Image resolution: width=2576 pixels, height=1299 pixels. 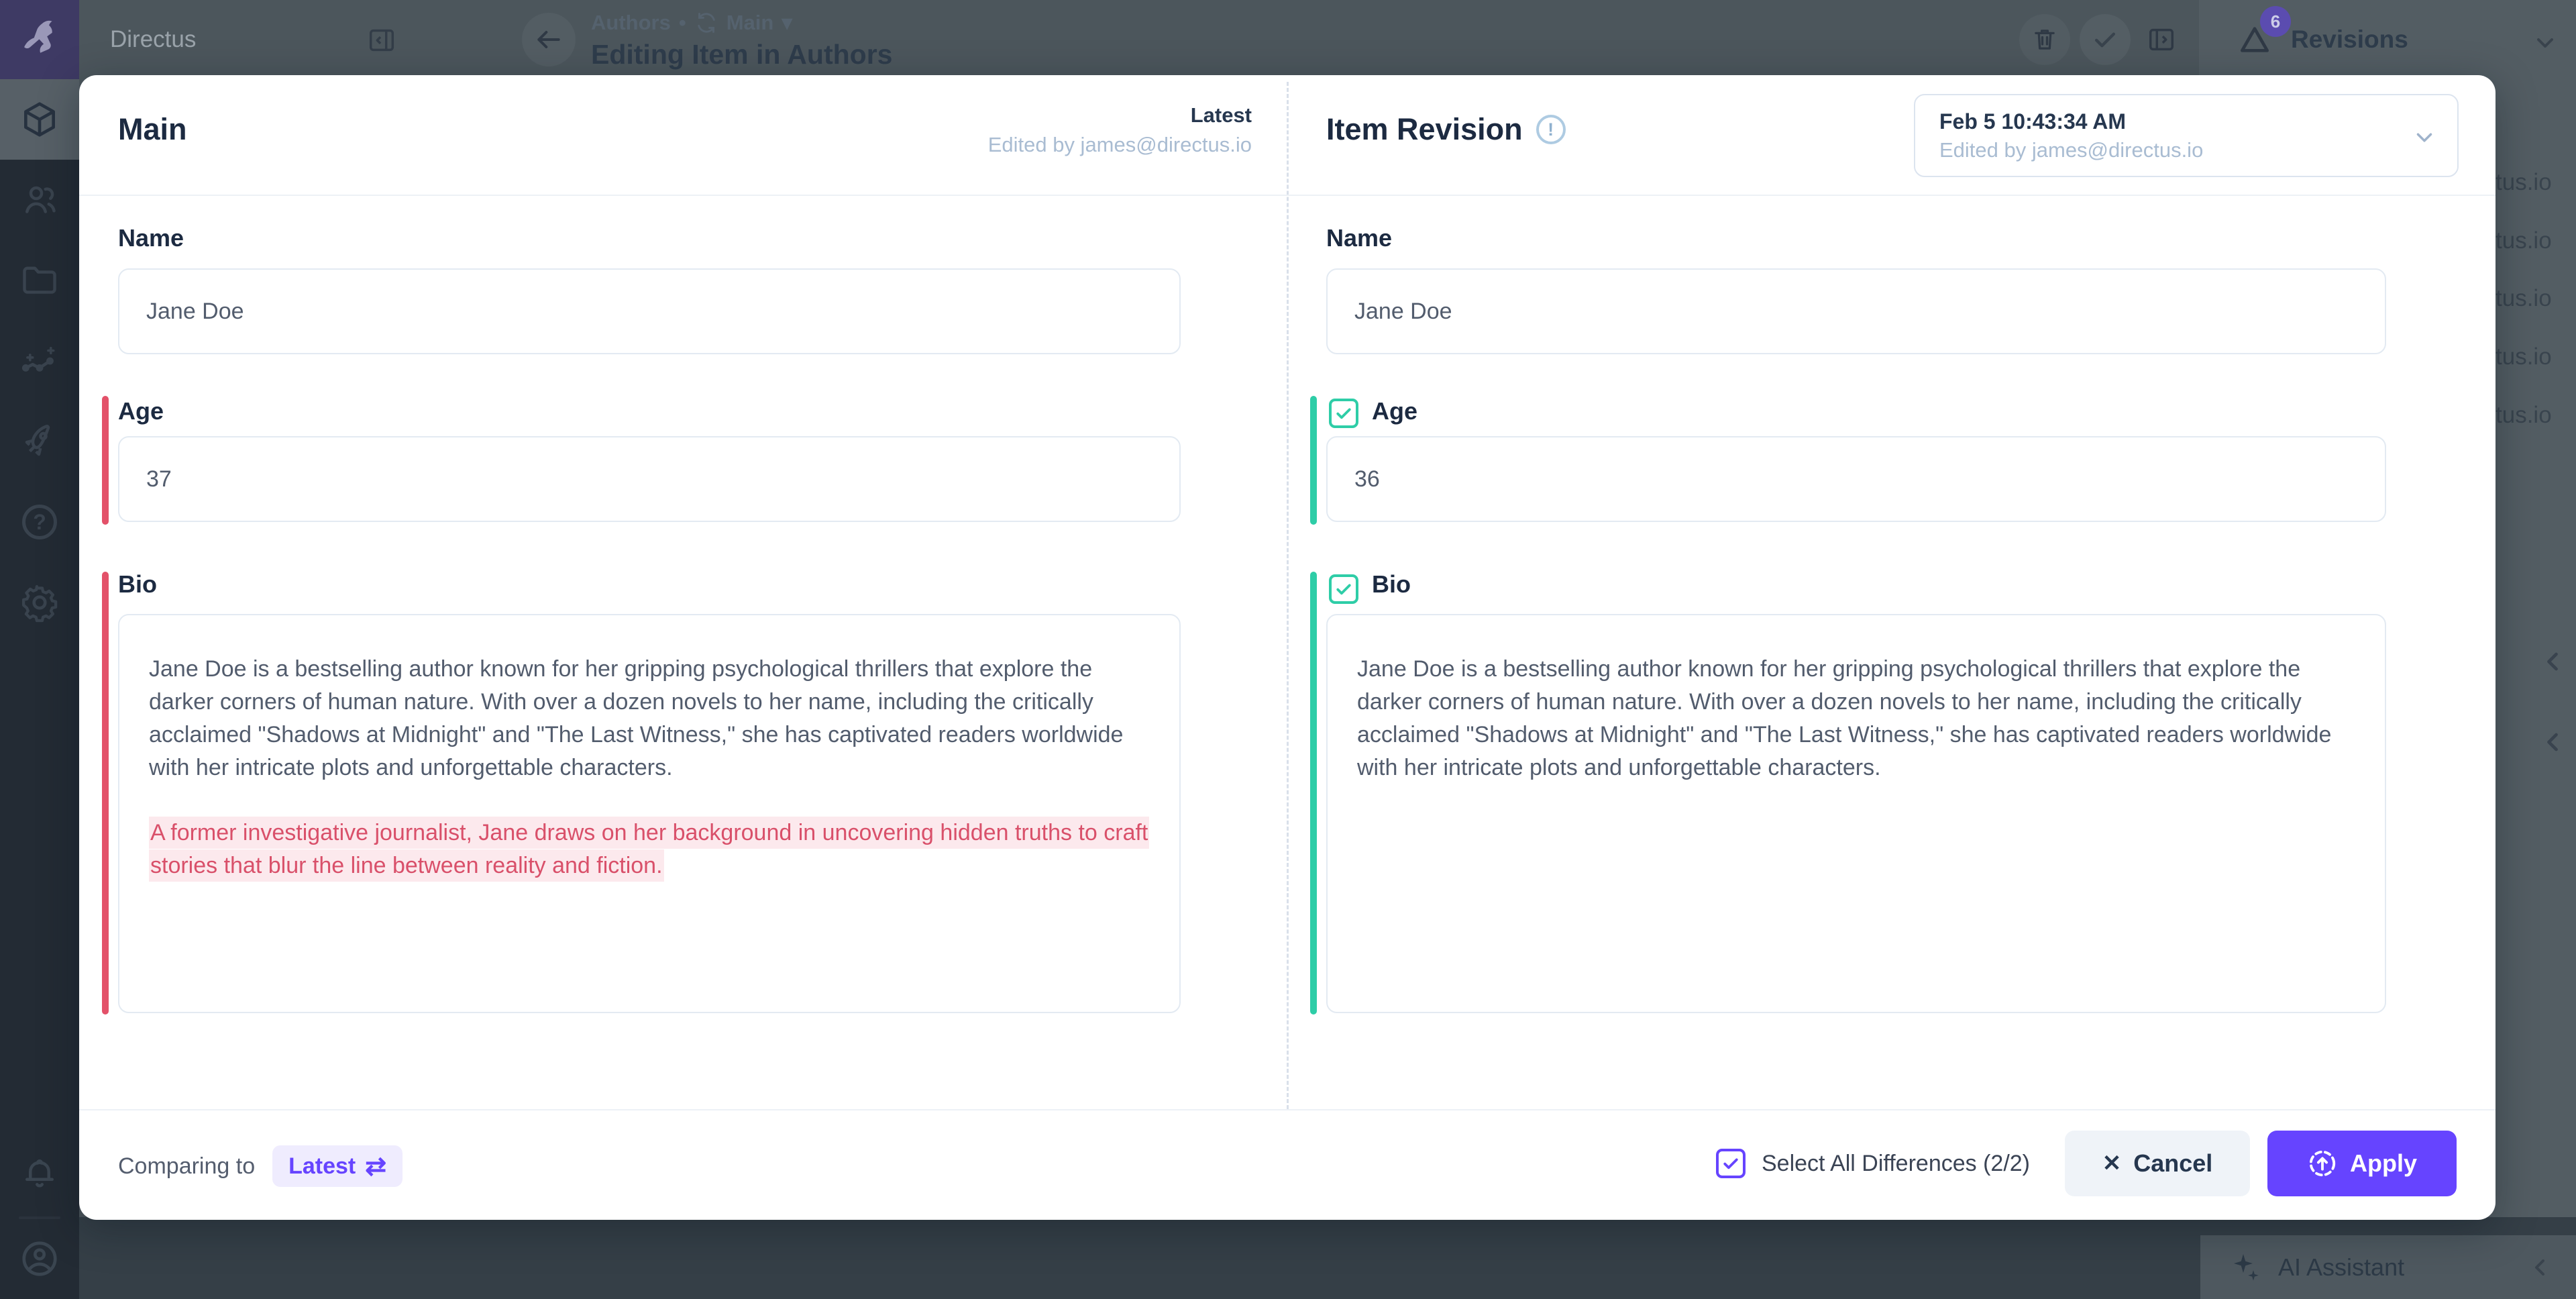 I want to click on right-name-label: Name, so click(x=1359, y=238).